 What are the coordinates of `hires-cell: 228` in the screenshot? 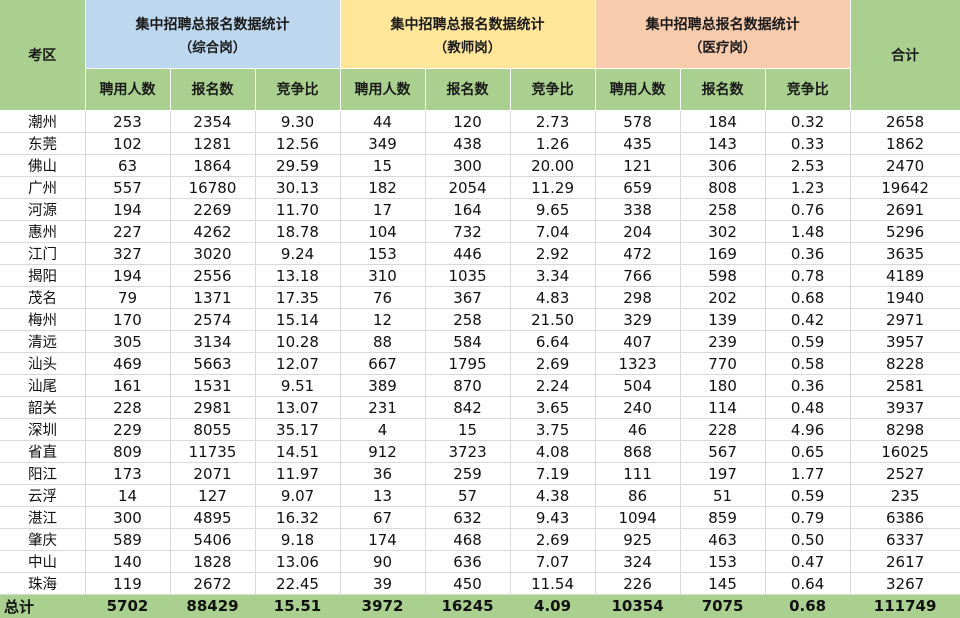 It's located at (128, 407).